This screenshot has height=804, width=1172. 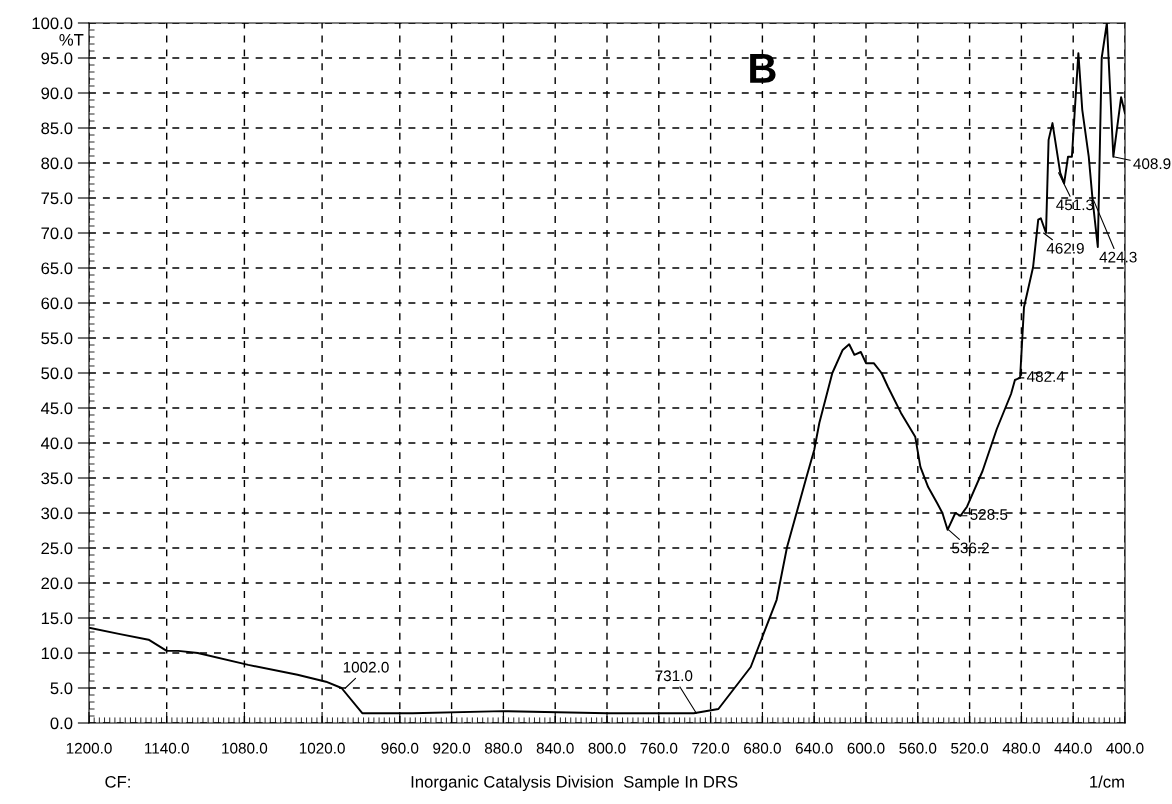 I want to click on x-tick-label: 640.0, so click(x=814, y=748).